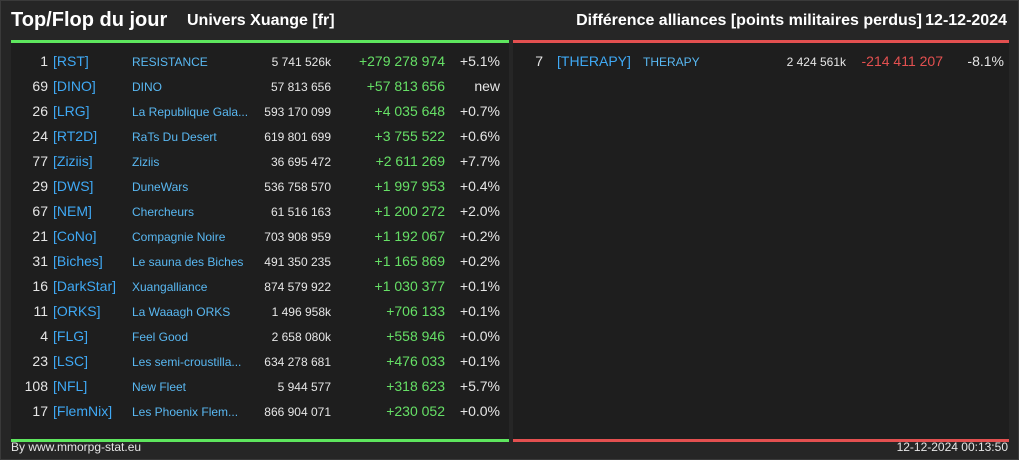 This screenshot has height=460, width=1019. What do you see at coordinates (44, 336) in the screenshot?
I see `alliance-rank: 4` at bounding box center [44, 336].